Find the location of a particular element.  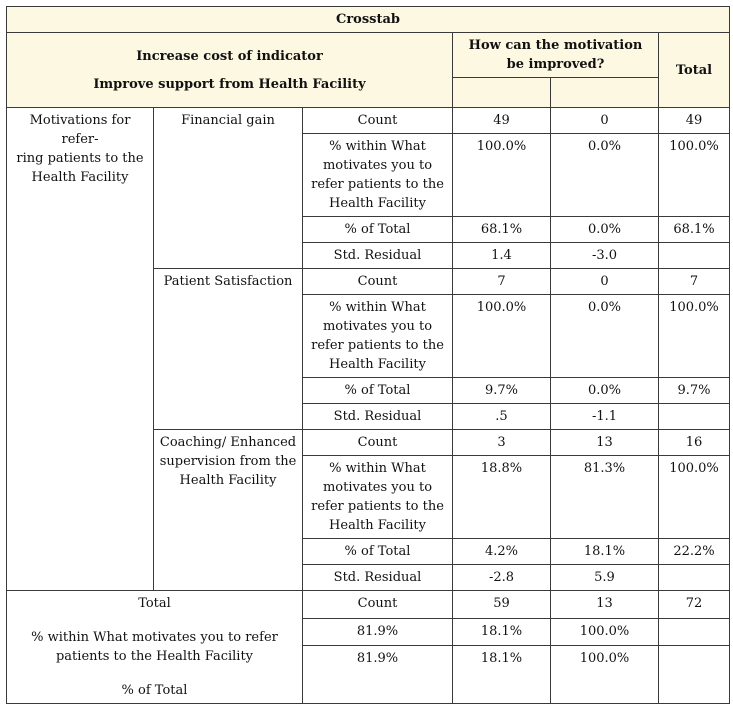

cell-category-2: -3.0 is located at coordinates (604, 255).